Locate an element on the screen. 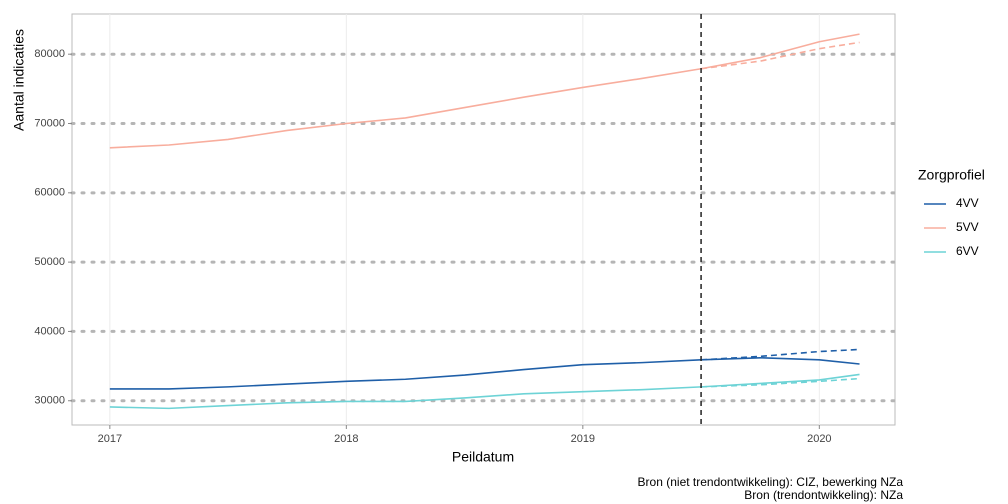 The width and height of the screenshot is (1008, 504). x-tick-label: 2018 is located at coordinates (346, 439).